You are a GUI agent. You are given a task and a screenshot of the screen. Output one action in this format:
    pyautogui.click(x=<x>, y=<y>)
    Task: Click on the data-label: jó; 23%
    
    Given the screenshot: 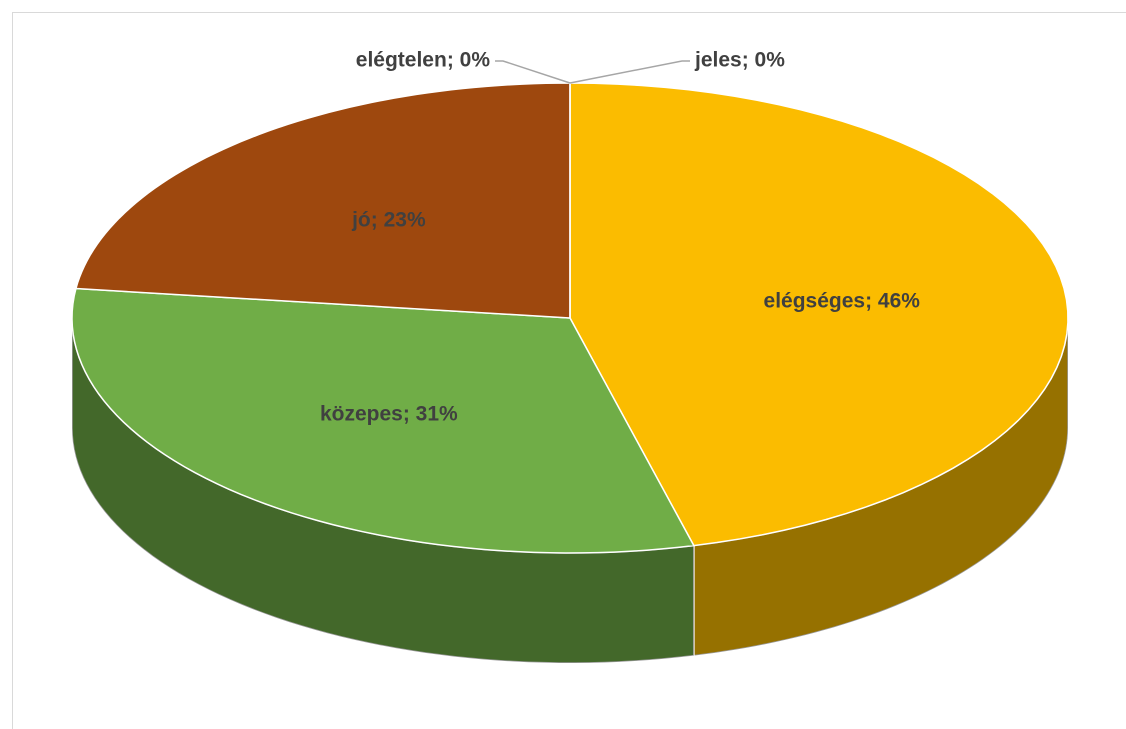 What is the action you would take?
    pyautogui.click(x=388, y=220)
    